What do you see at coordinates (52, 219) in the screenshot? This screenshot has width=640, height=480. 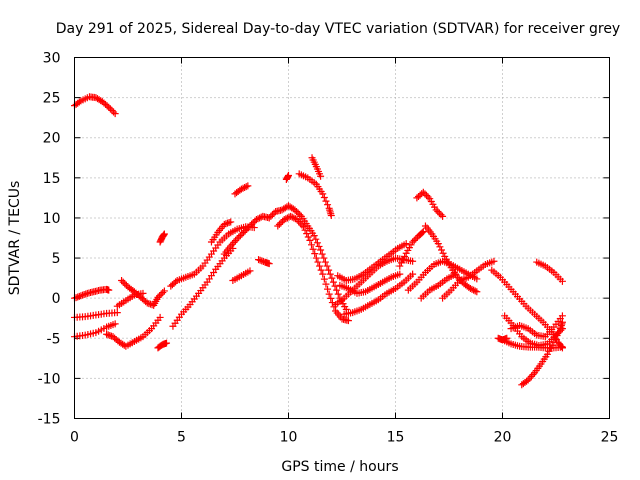 I see `y-tick-label: 10` at bounding box center [52, 219].